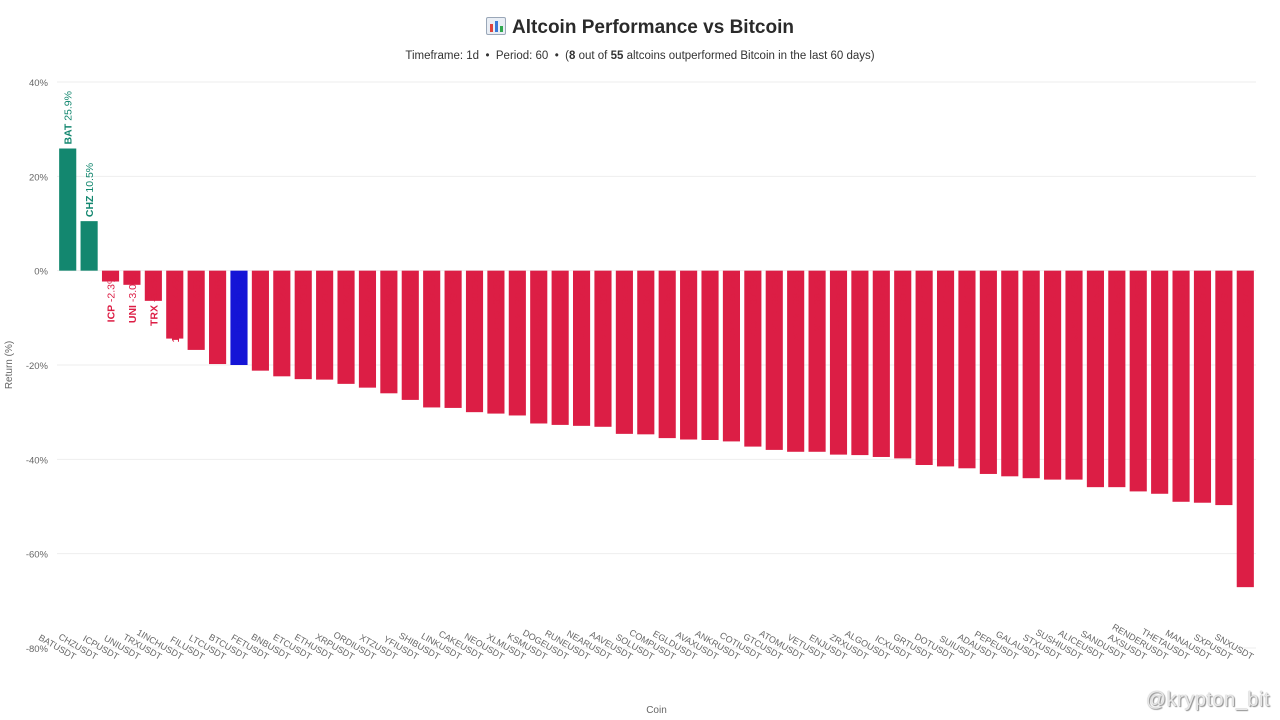 Image resolution: width=1280 pixels, height=720 pixels. I want to click on data-label: ORDI -24.8%, so click(368, 306).